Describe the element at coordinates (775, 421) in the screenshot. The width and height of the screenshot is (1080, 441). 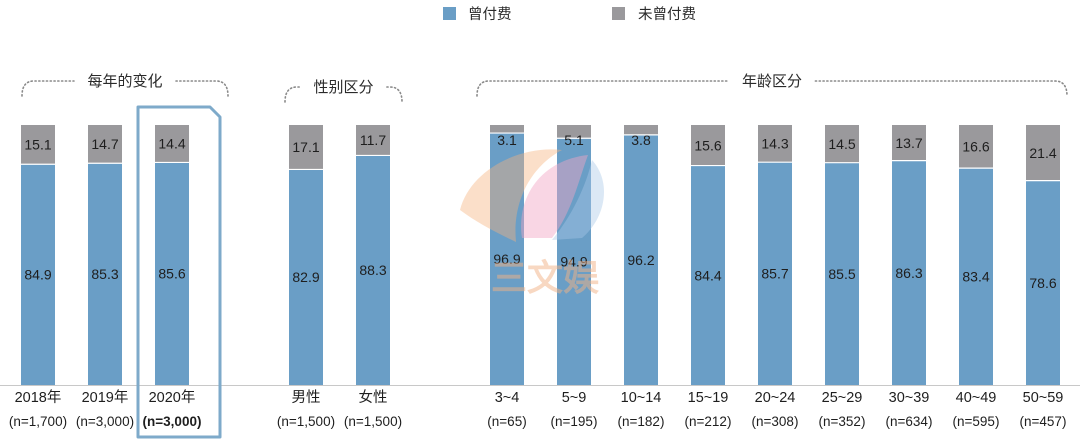
I see `x-sample-size-label: (n=308)` at that location.